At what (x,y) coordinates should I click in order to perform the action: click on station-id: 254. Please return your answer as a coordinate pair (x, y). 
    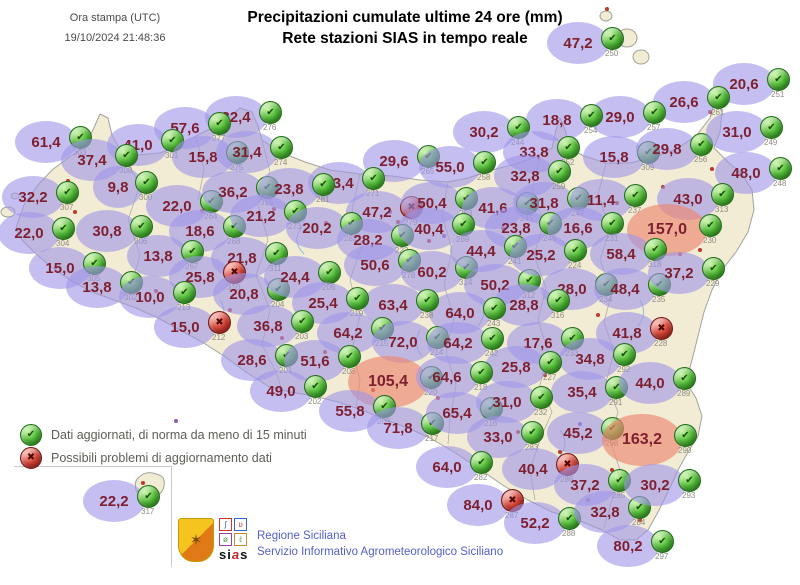
    Looking at the image, I should click on (591, 130).